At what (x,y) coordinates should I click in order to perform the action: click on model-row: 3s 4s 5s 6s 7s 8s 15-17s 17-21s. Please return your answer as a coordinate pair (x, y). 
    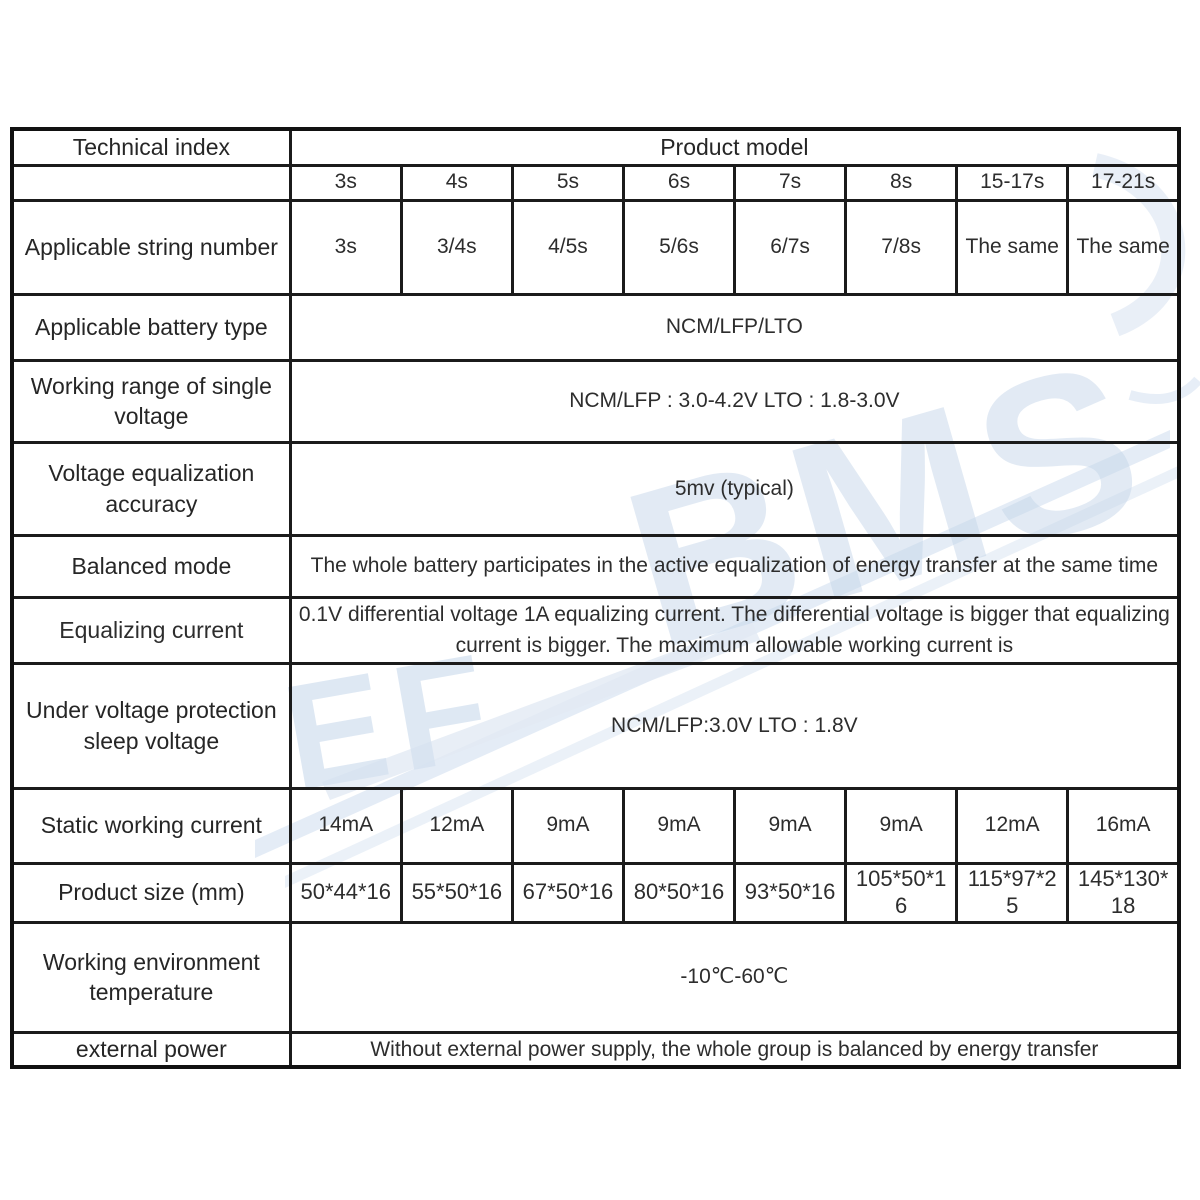
    Looking at the image, I should click on (595, 182).